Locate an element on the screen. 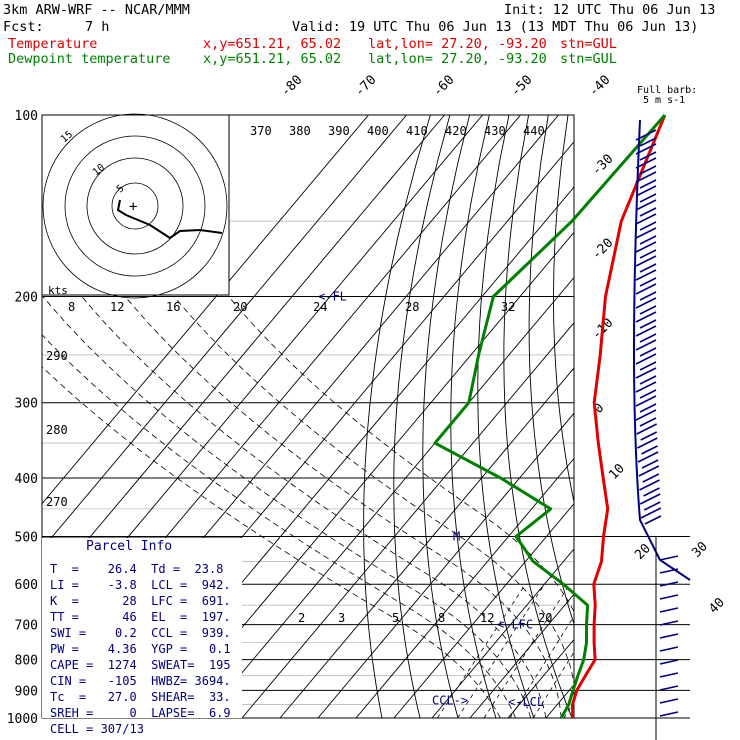 Image resolution: width=740 pixels, height=740 pixels. legend-dewpoint-xy: x,y=651.21, 65.02 is located at coordinates (272, 59).